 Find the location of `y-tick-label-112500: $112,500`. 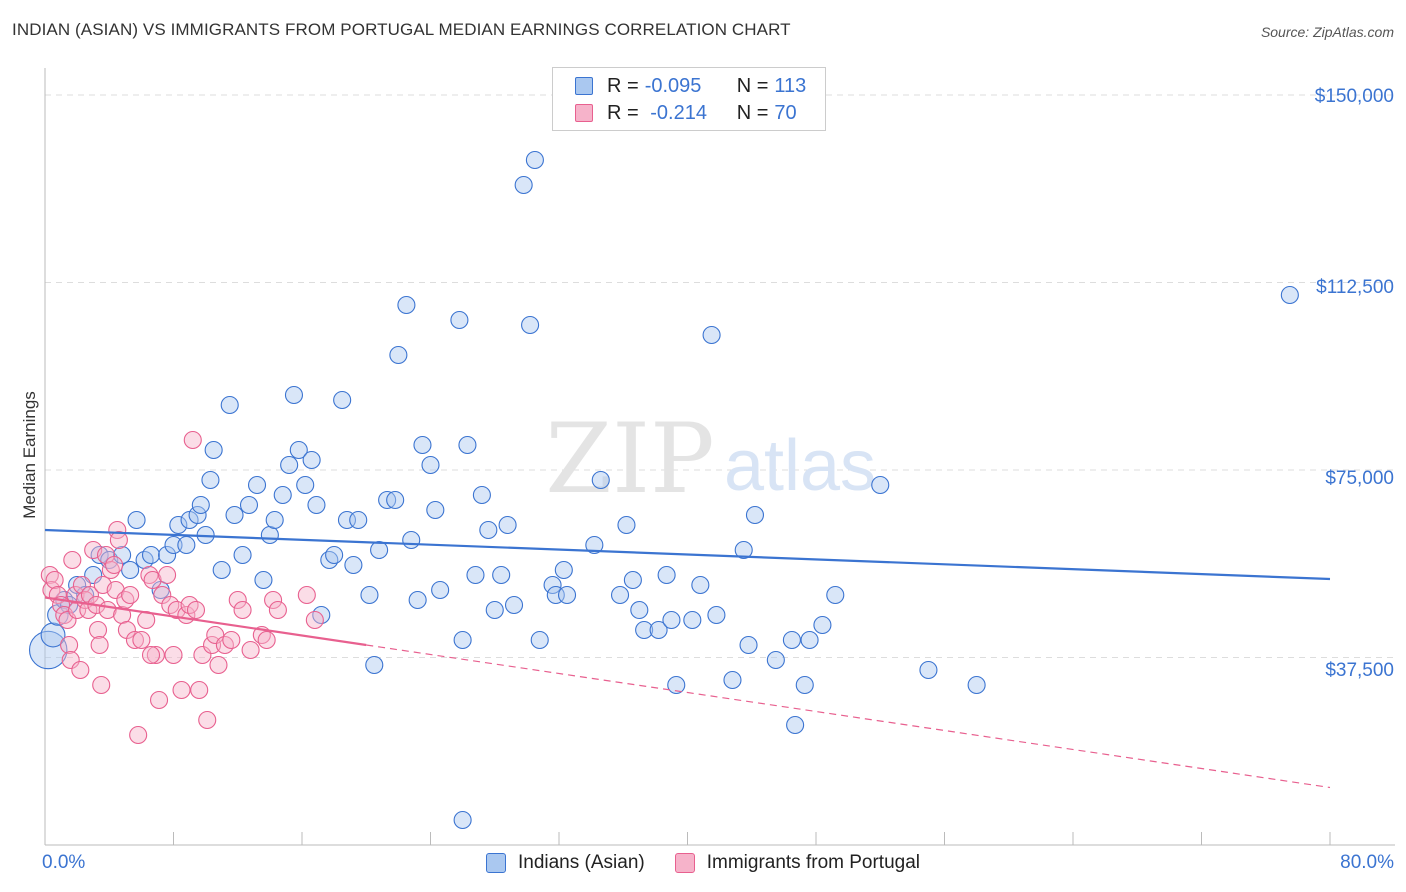

y-tick-label-112500: $112,500 is located at coordinates (1355, 287).